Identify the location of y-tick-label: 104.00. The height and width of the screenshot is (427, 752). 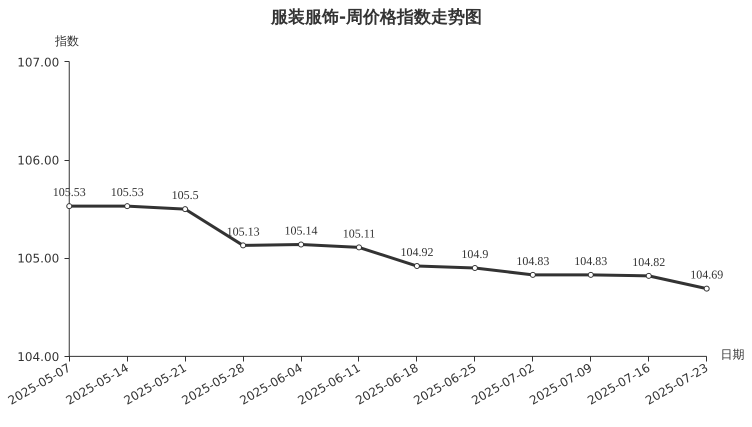
(38, 357).